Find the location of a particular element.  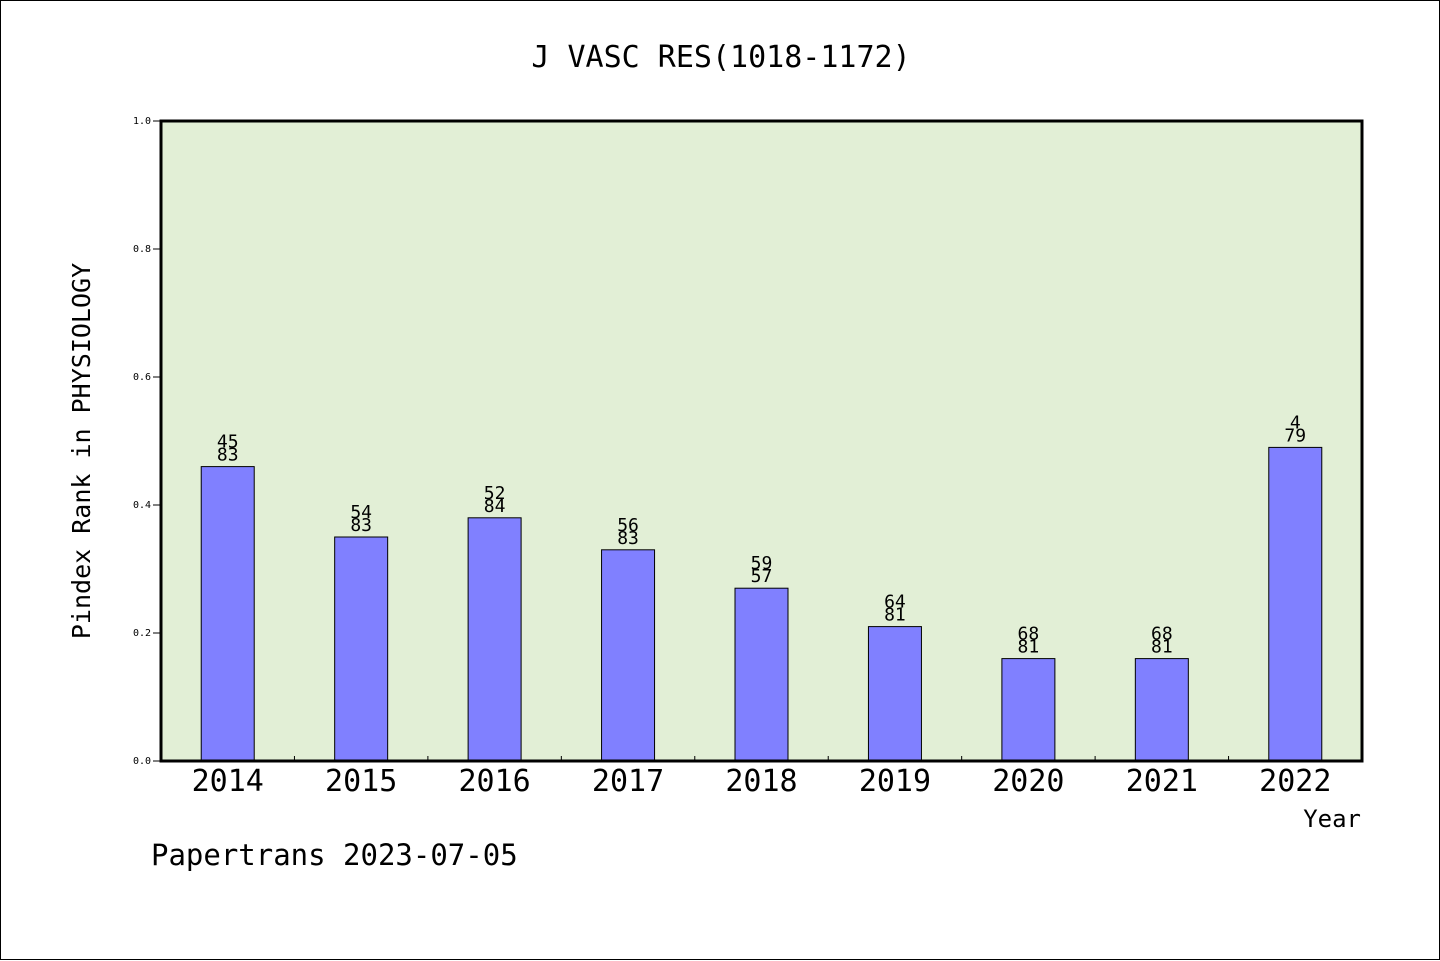

bar-2014 is located at coordinates (227, 614).